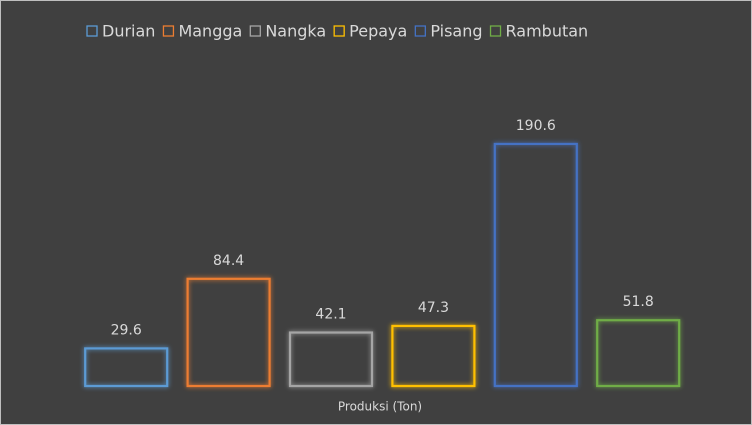 The width and height of the screenshot is (752, 425). What do you see at coordinates (433, 308) in the screenshot?
I see `value-label: 47.3` at bounding box center [433, 308].